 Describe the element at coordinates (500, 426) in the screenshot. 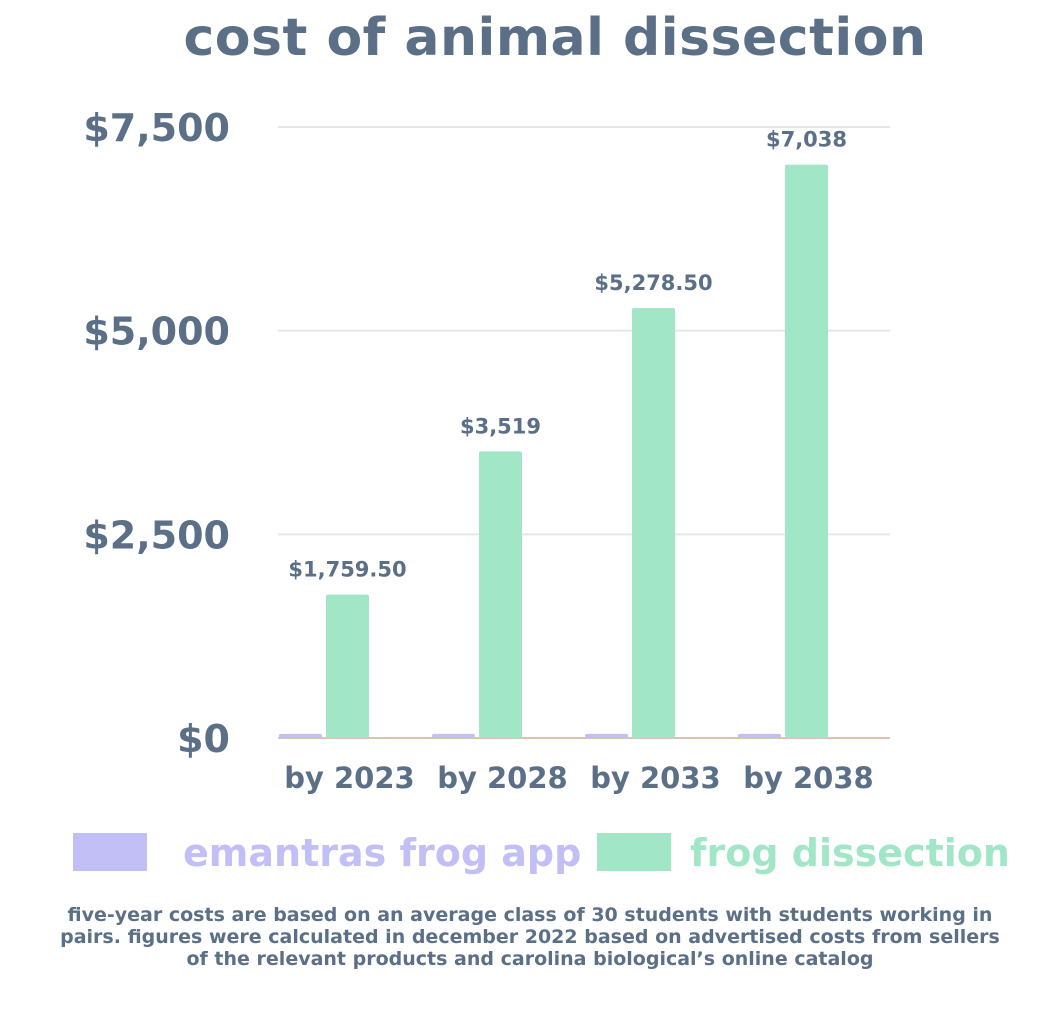

I see `data-label: $3,519` at that location.